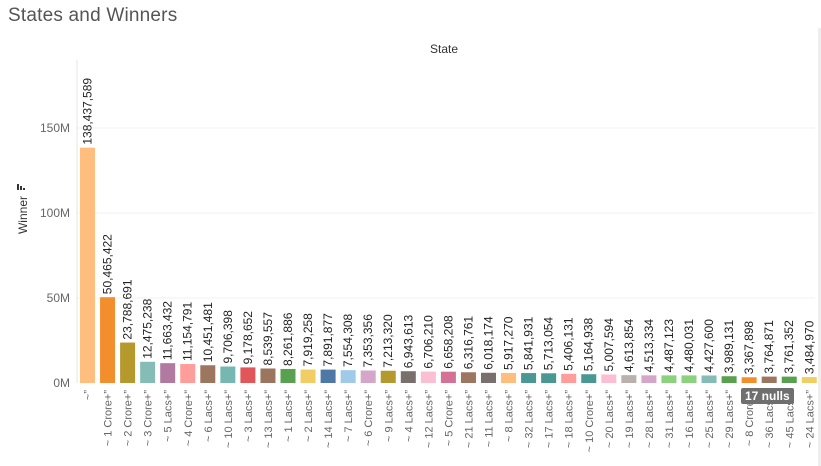  What do you see at coordinates (89, 395) in the screenshot?
I see `x-tick-label: ~”` at bounding box center [89, 395].